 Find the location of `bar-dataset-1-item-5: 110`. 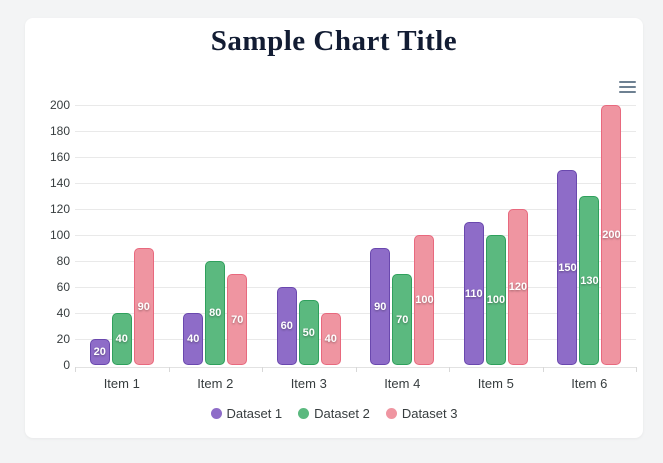

bar-dataset-1-item-5: 110 is located at coordinates (473, 293).